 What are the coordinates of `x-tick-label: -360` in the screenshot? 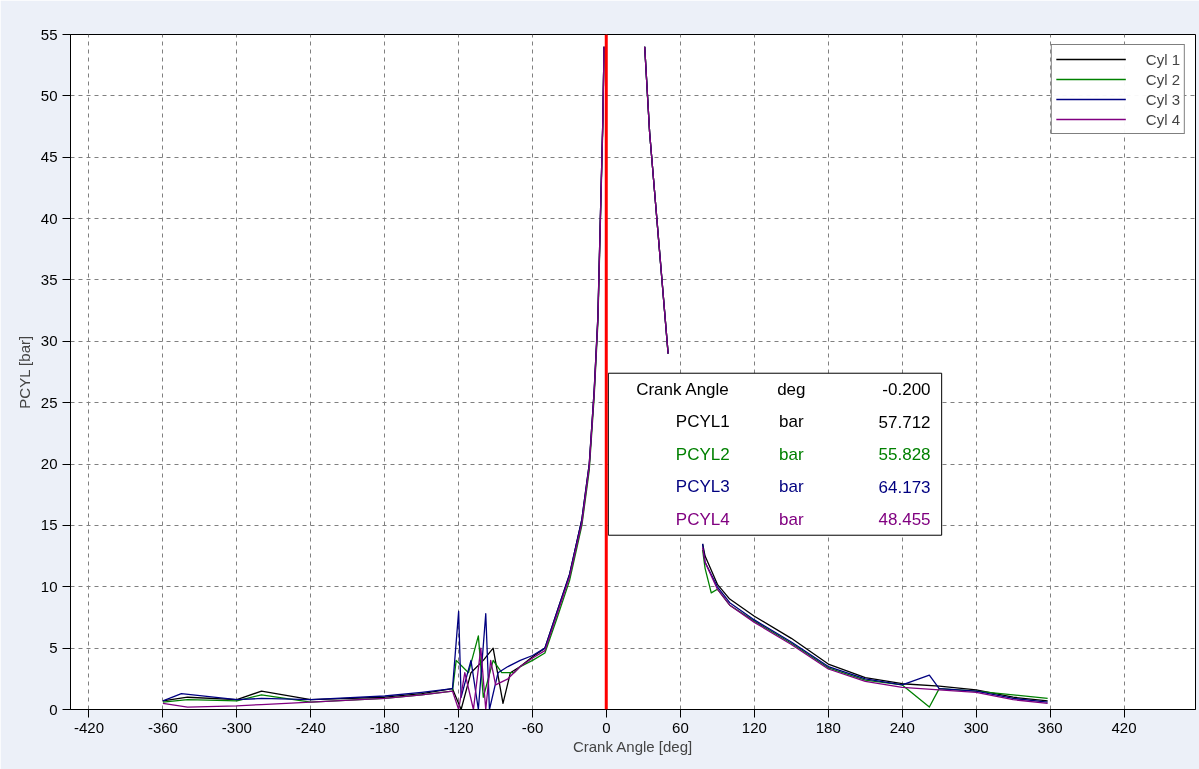 It's located at (162, 727).